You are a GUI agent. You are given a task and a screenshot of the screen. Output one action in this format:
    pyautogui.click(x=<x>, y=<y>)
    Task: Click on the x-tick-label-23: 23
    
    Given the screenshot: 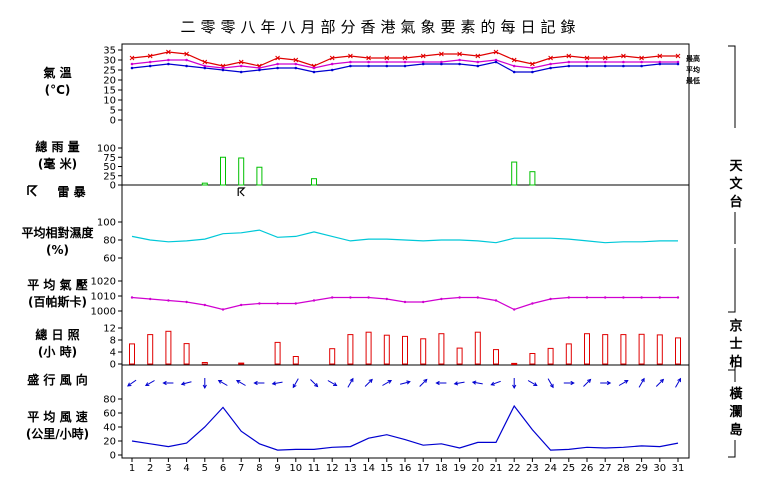 What is the action you would take?
    pyautogui.click(x=532, y=468)
    